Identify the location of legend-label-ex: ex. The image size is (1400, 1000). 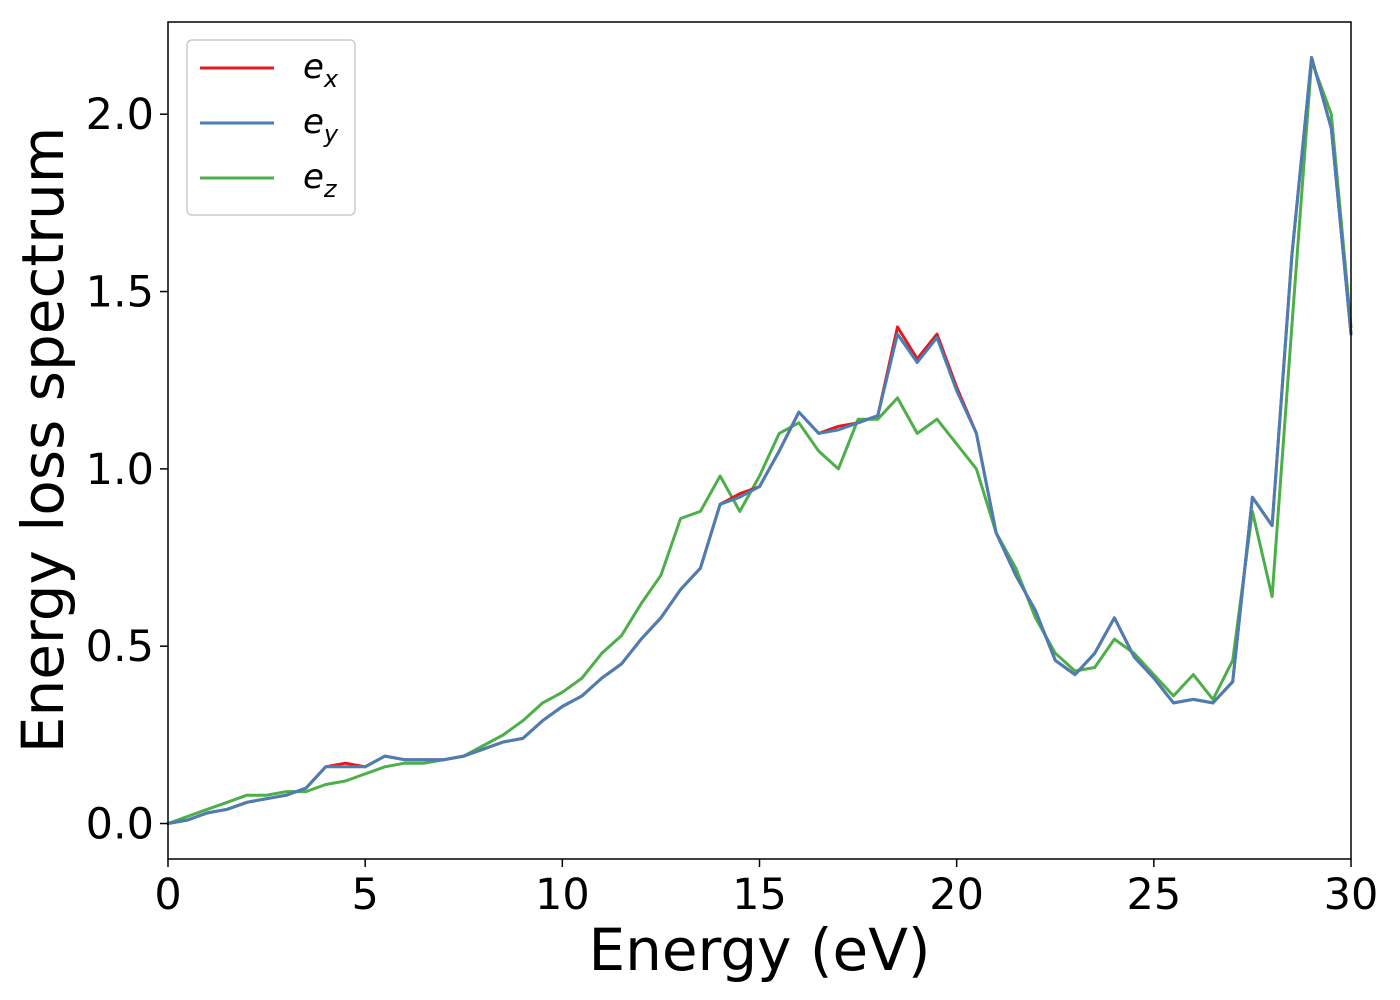
(321, 70).